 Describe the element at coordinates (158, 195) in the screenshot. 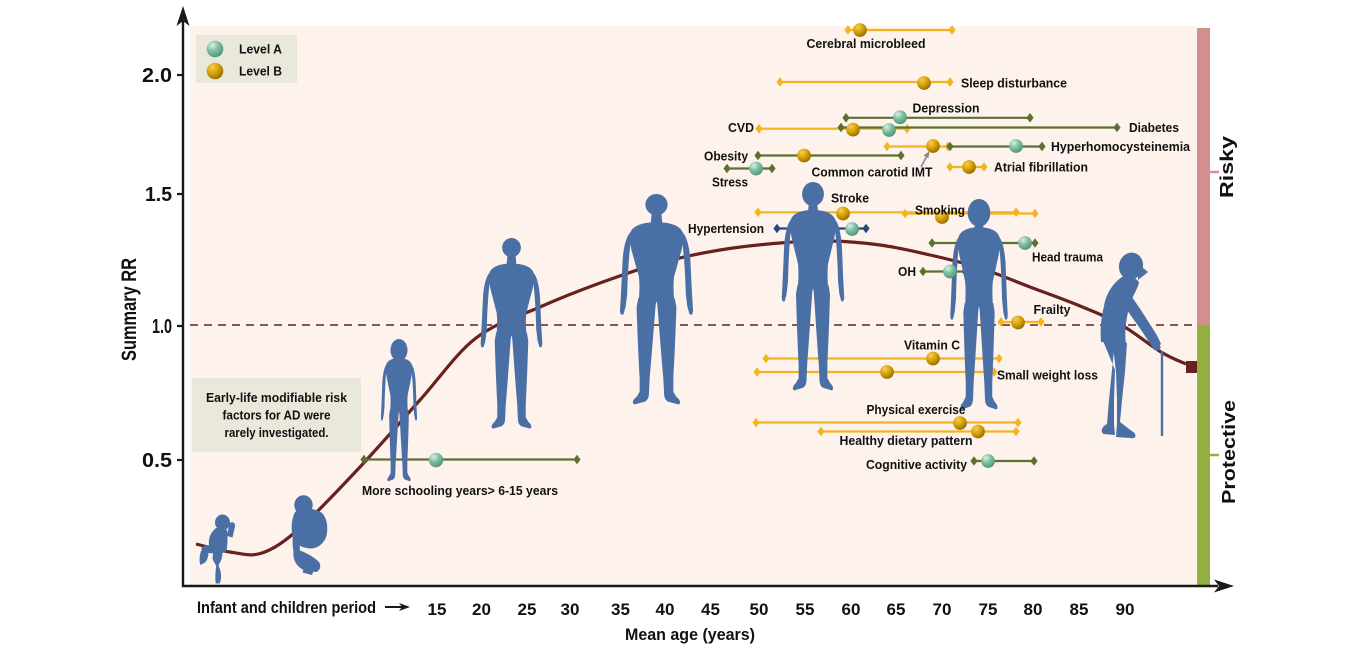

I see `svg-text: 1.5` at that location.